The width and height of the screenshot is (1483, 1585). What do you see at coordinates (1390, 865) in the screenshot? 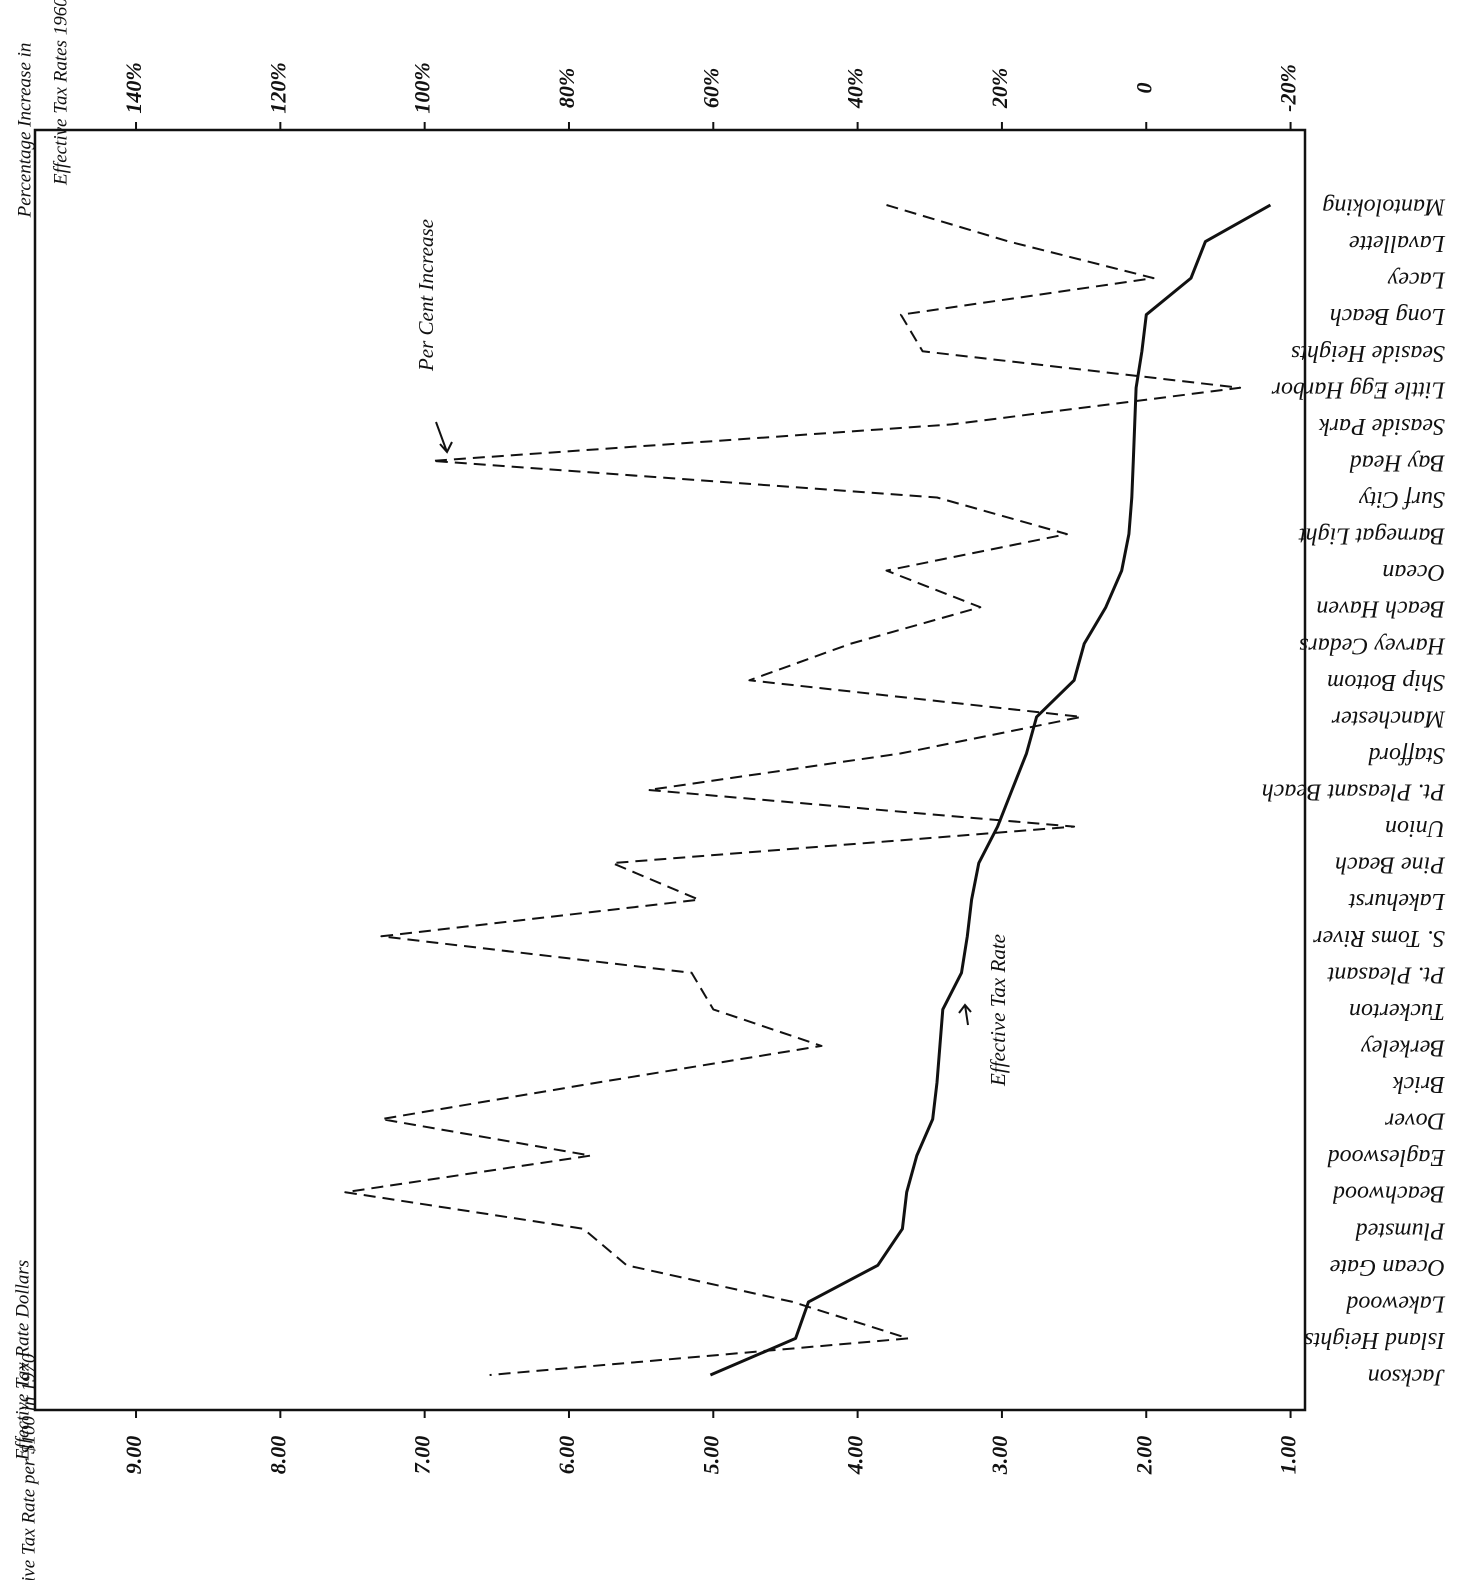
I see `category-label: Pine Beach` at bounding box center [1390, 865].